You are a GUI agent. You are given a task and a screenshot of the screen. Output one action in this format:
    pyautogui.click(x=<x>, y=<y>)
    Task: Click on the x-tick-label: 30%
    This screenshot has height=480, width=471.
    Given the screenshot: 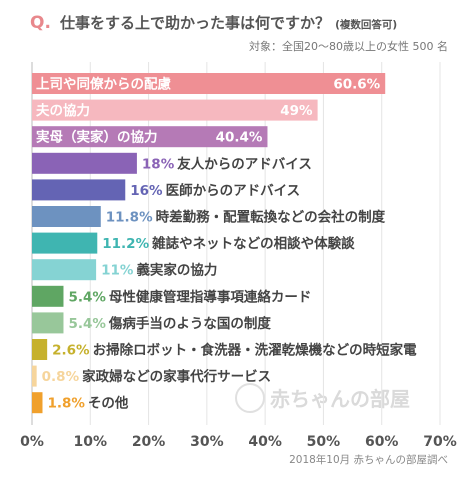 What is the action you would take?
    pyautogui.click(x=207, y=442)
    